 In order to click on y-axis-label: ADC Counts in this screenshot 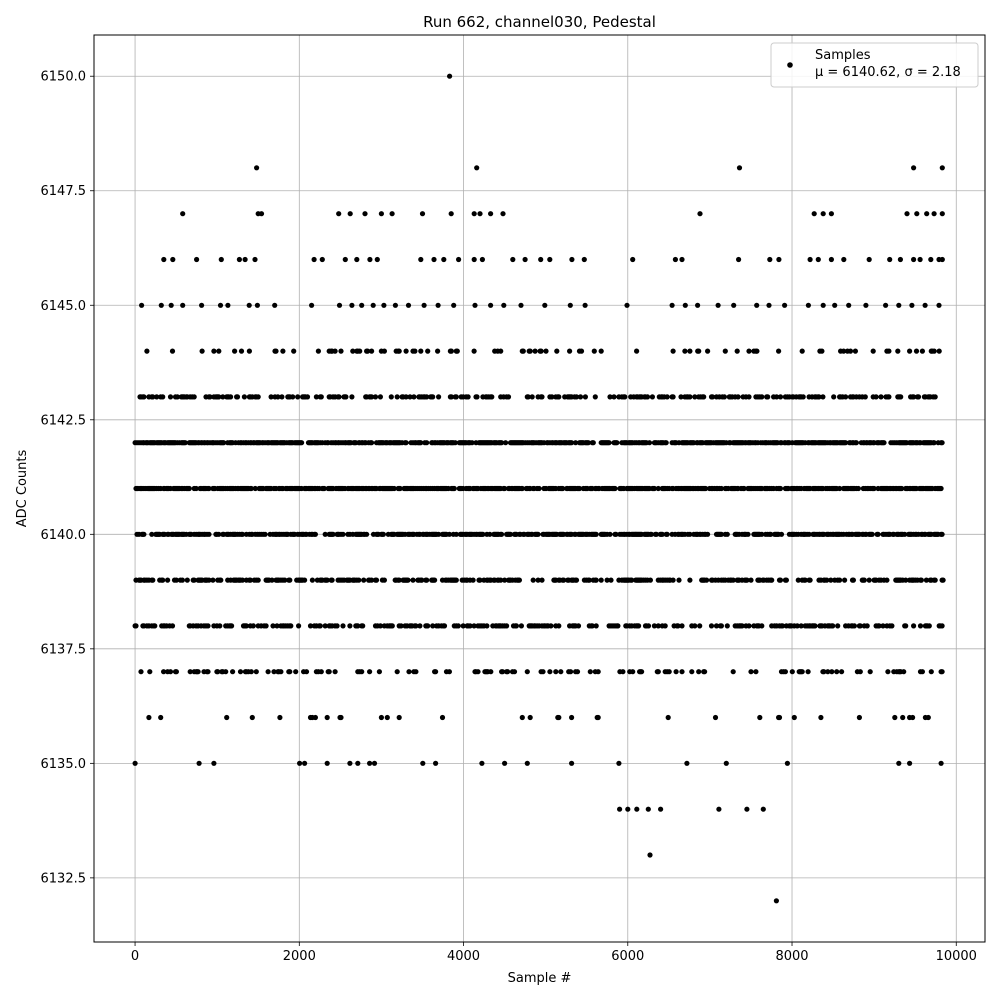, I will do `click(22, 489)`.